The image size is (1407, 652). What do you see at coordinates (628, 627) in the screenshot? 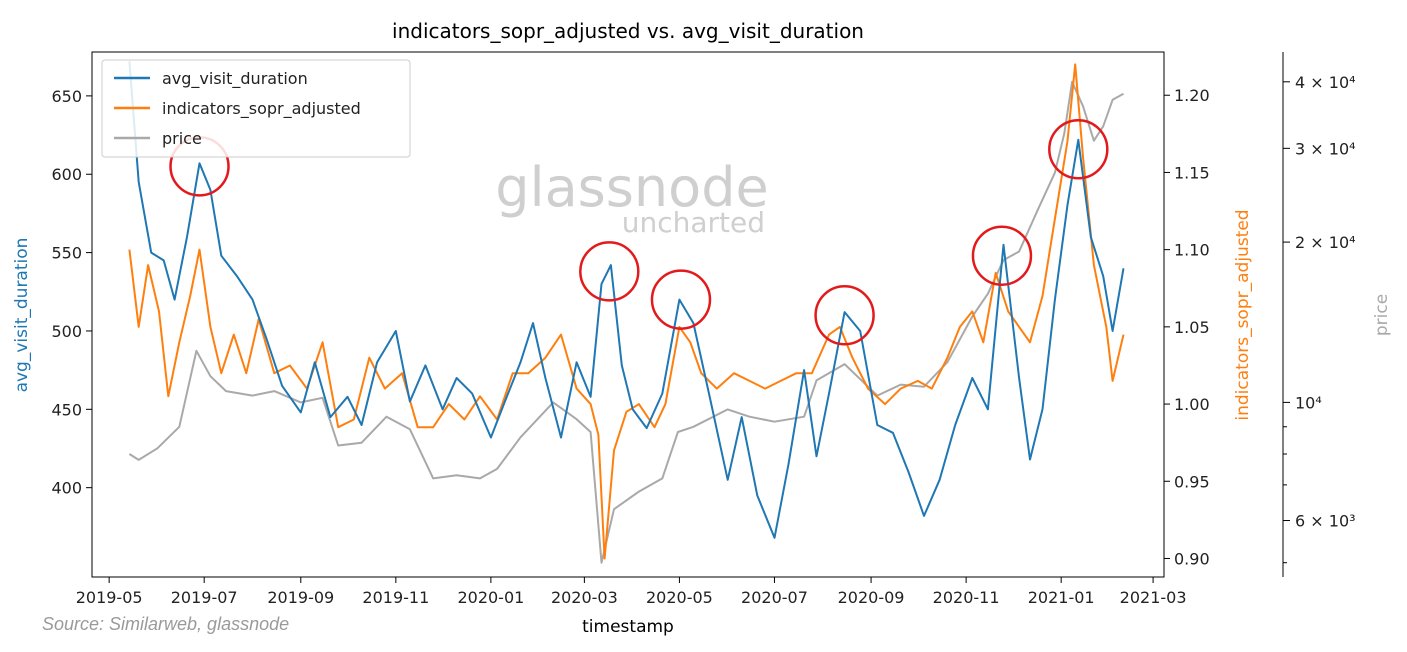
I see `x-axis-label: timestamp` at bounding box center [628, 627].